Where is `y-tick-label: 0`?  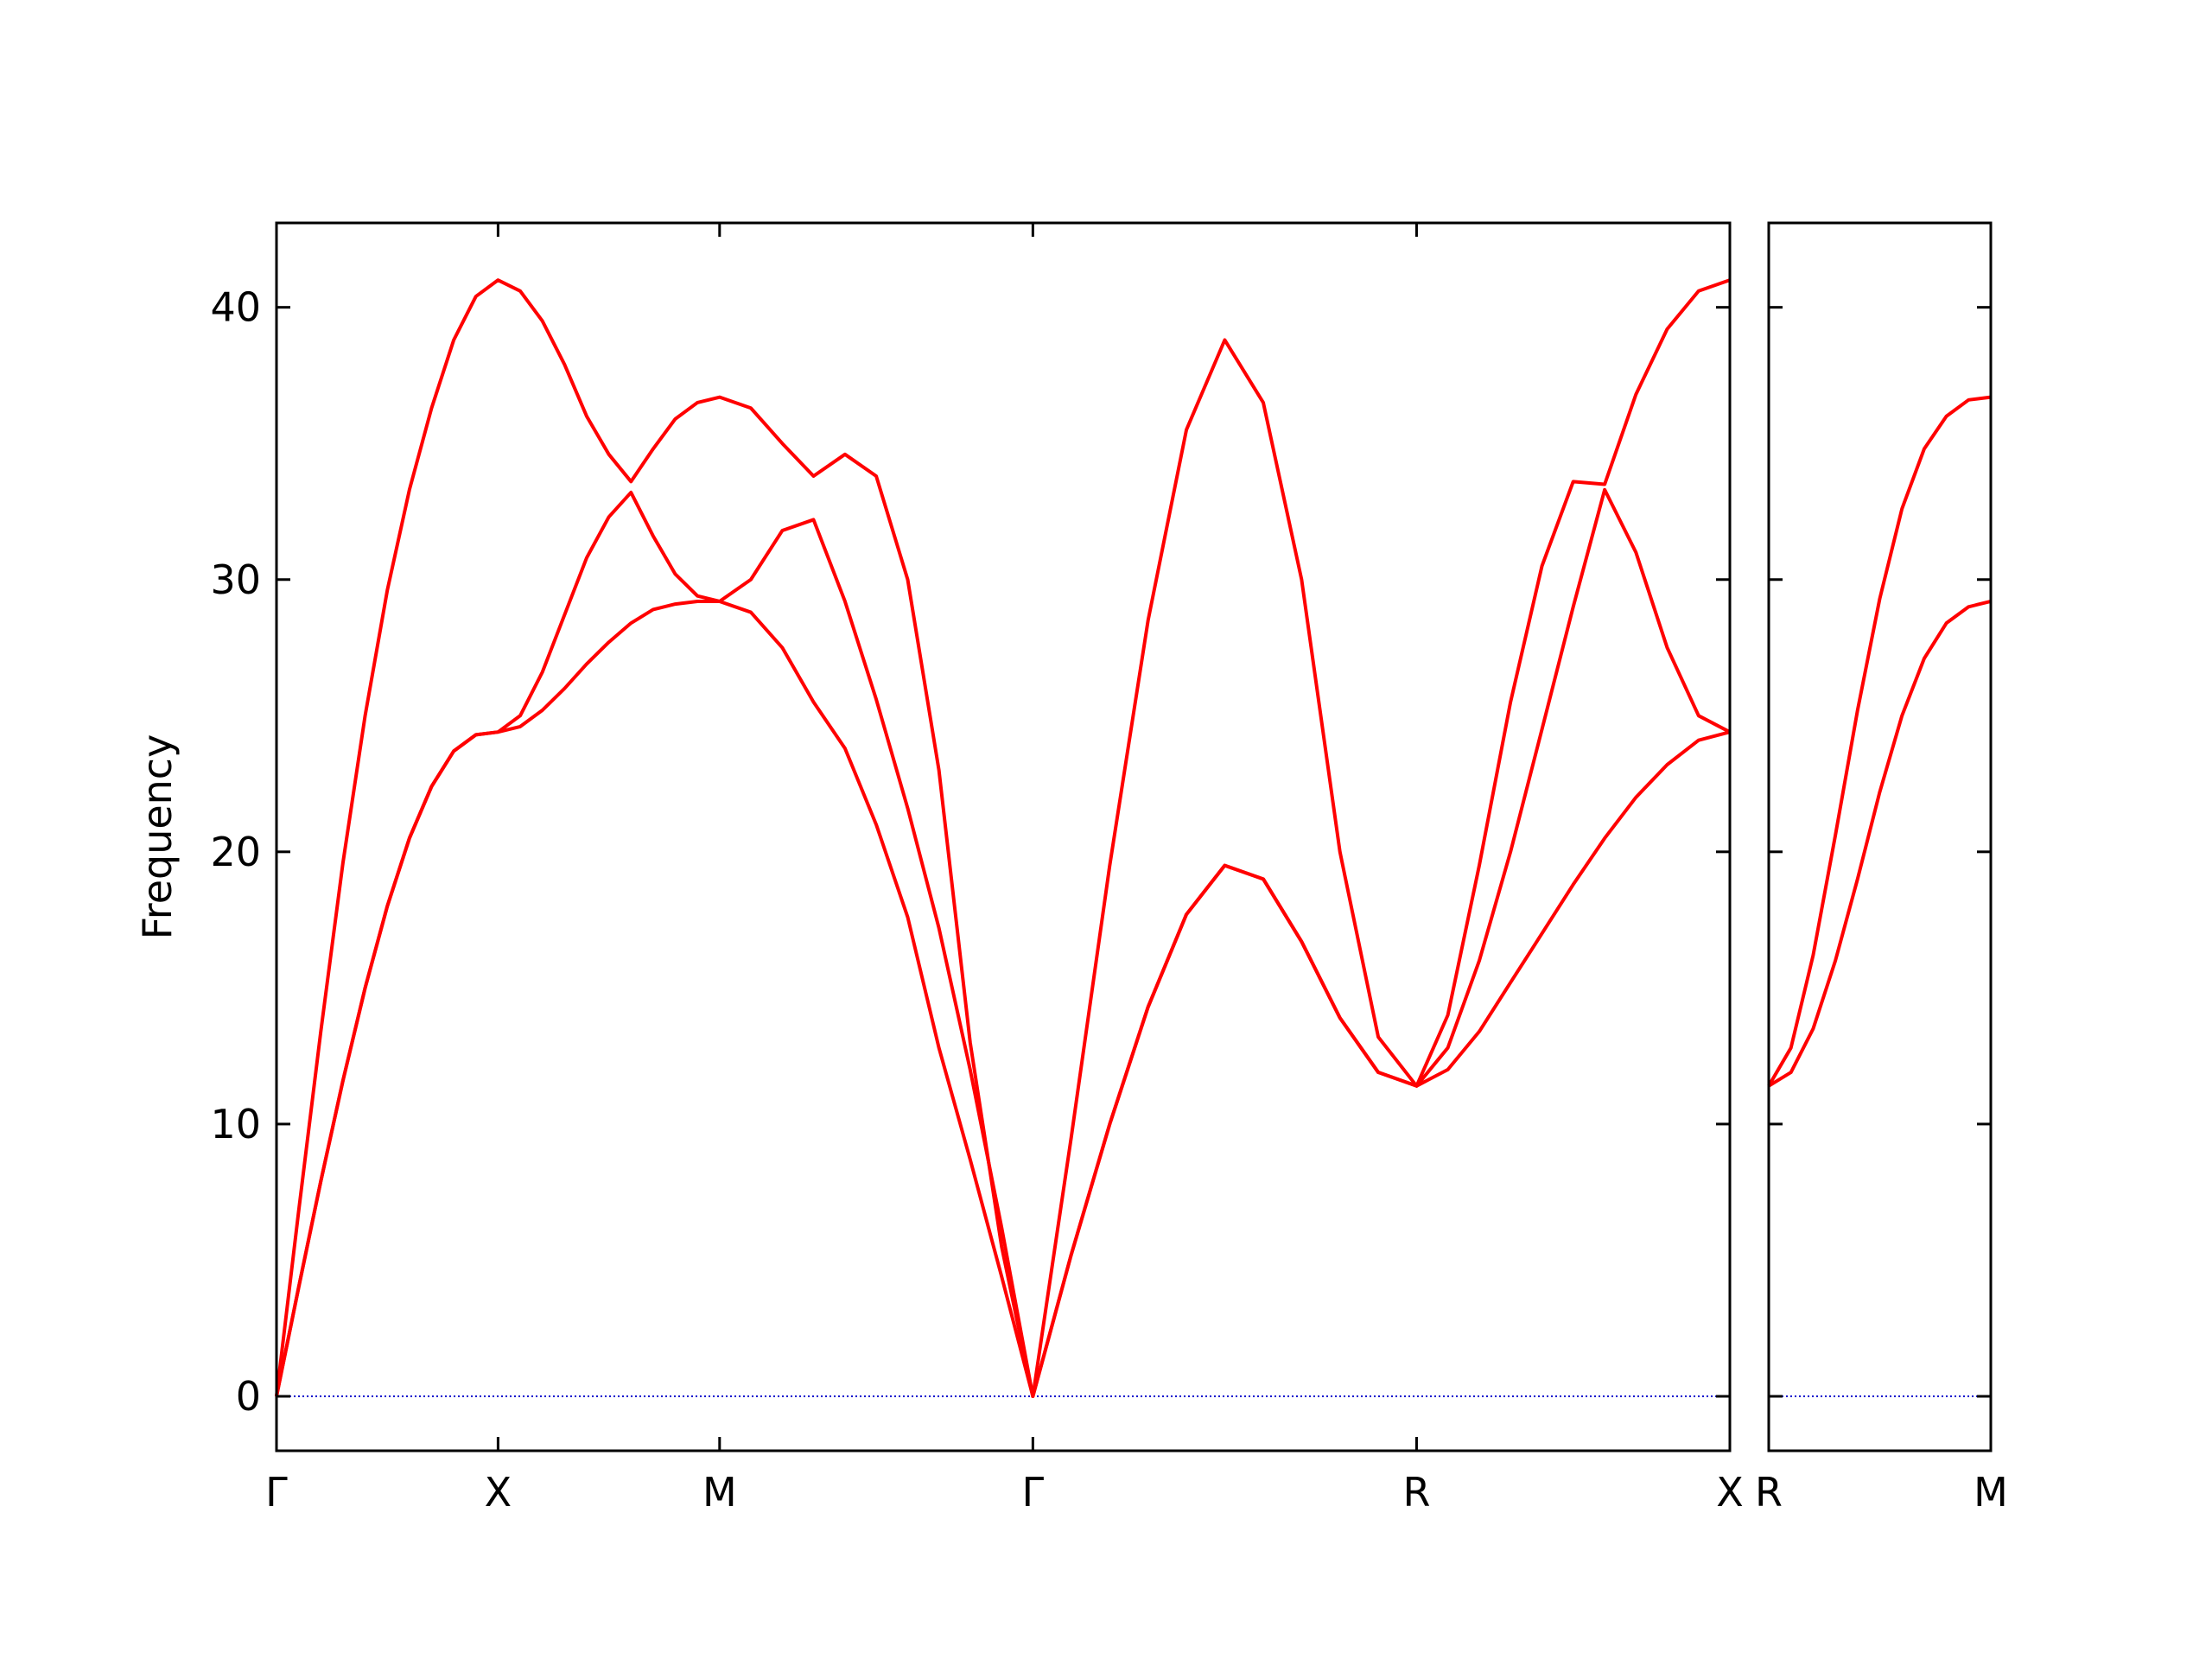 y-tick-label: 0 is located at coordinates (248, 1396).